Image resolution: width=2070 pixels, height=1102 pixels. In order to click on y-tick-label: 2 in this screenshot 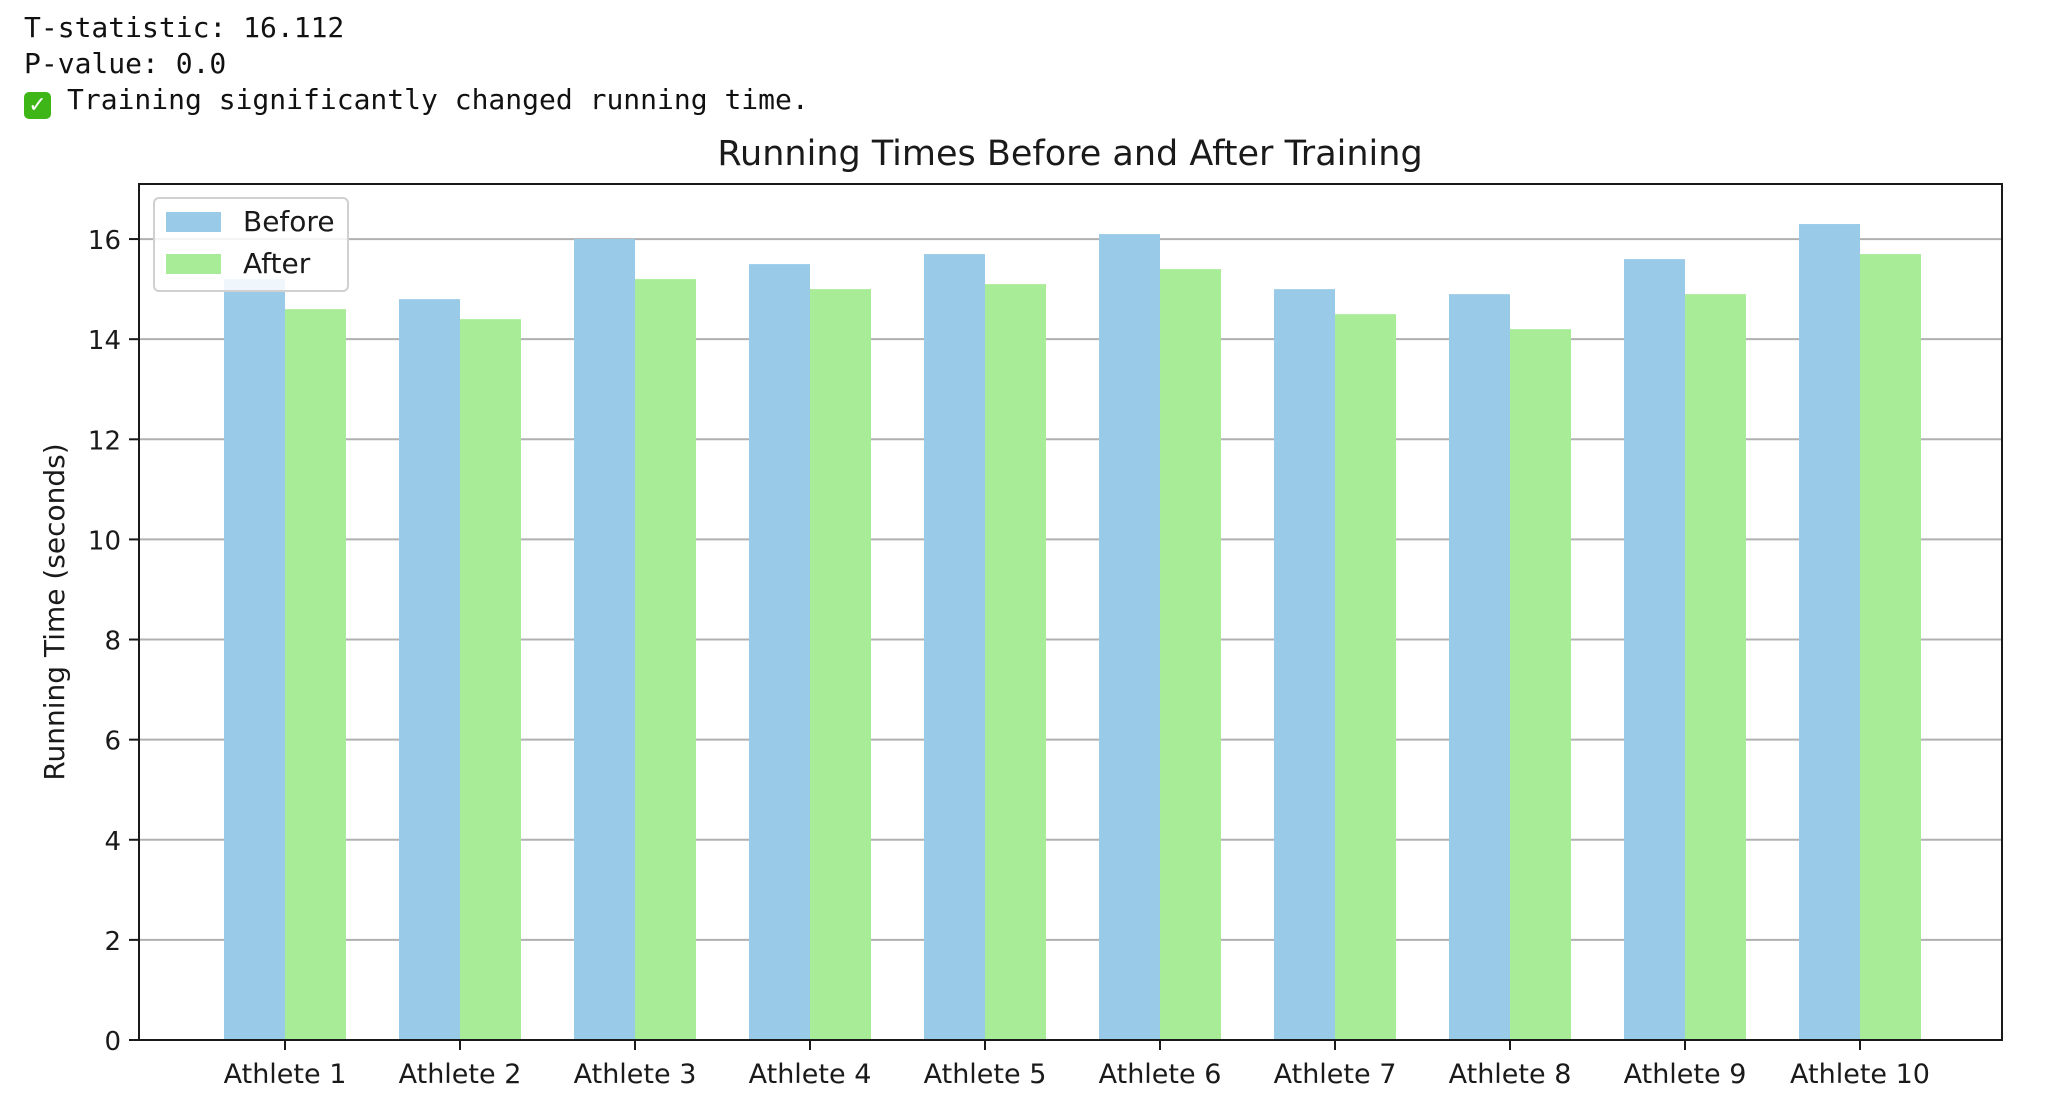, I will do `click(112, 942)`.